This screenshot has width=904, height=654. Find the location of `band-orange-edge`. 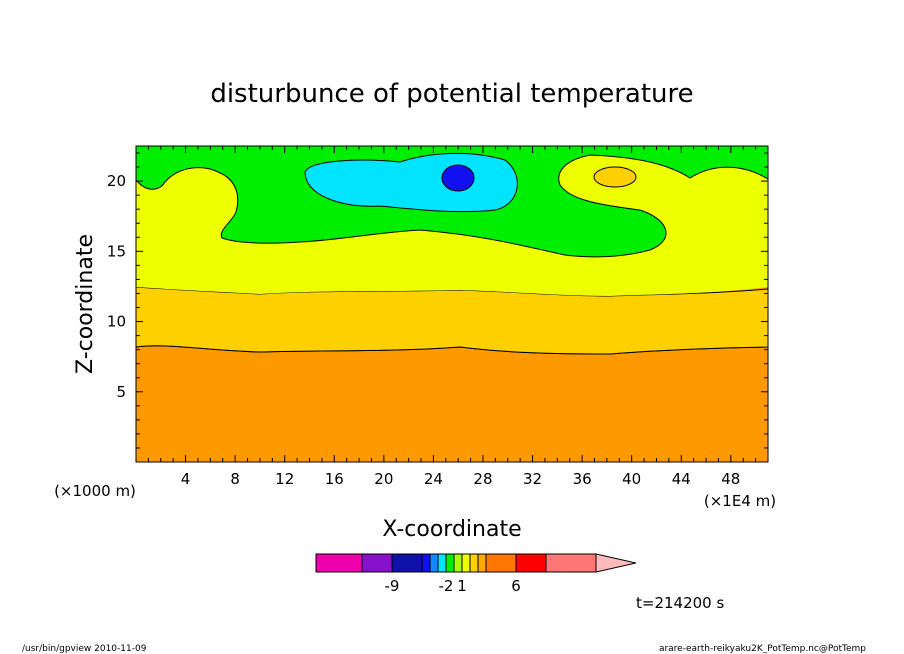

band-orange-edge is located at coordinates (452, 404).